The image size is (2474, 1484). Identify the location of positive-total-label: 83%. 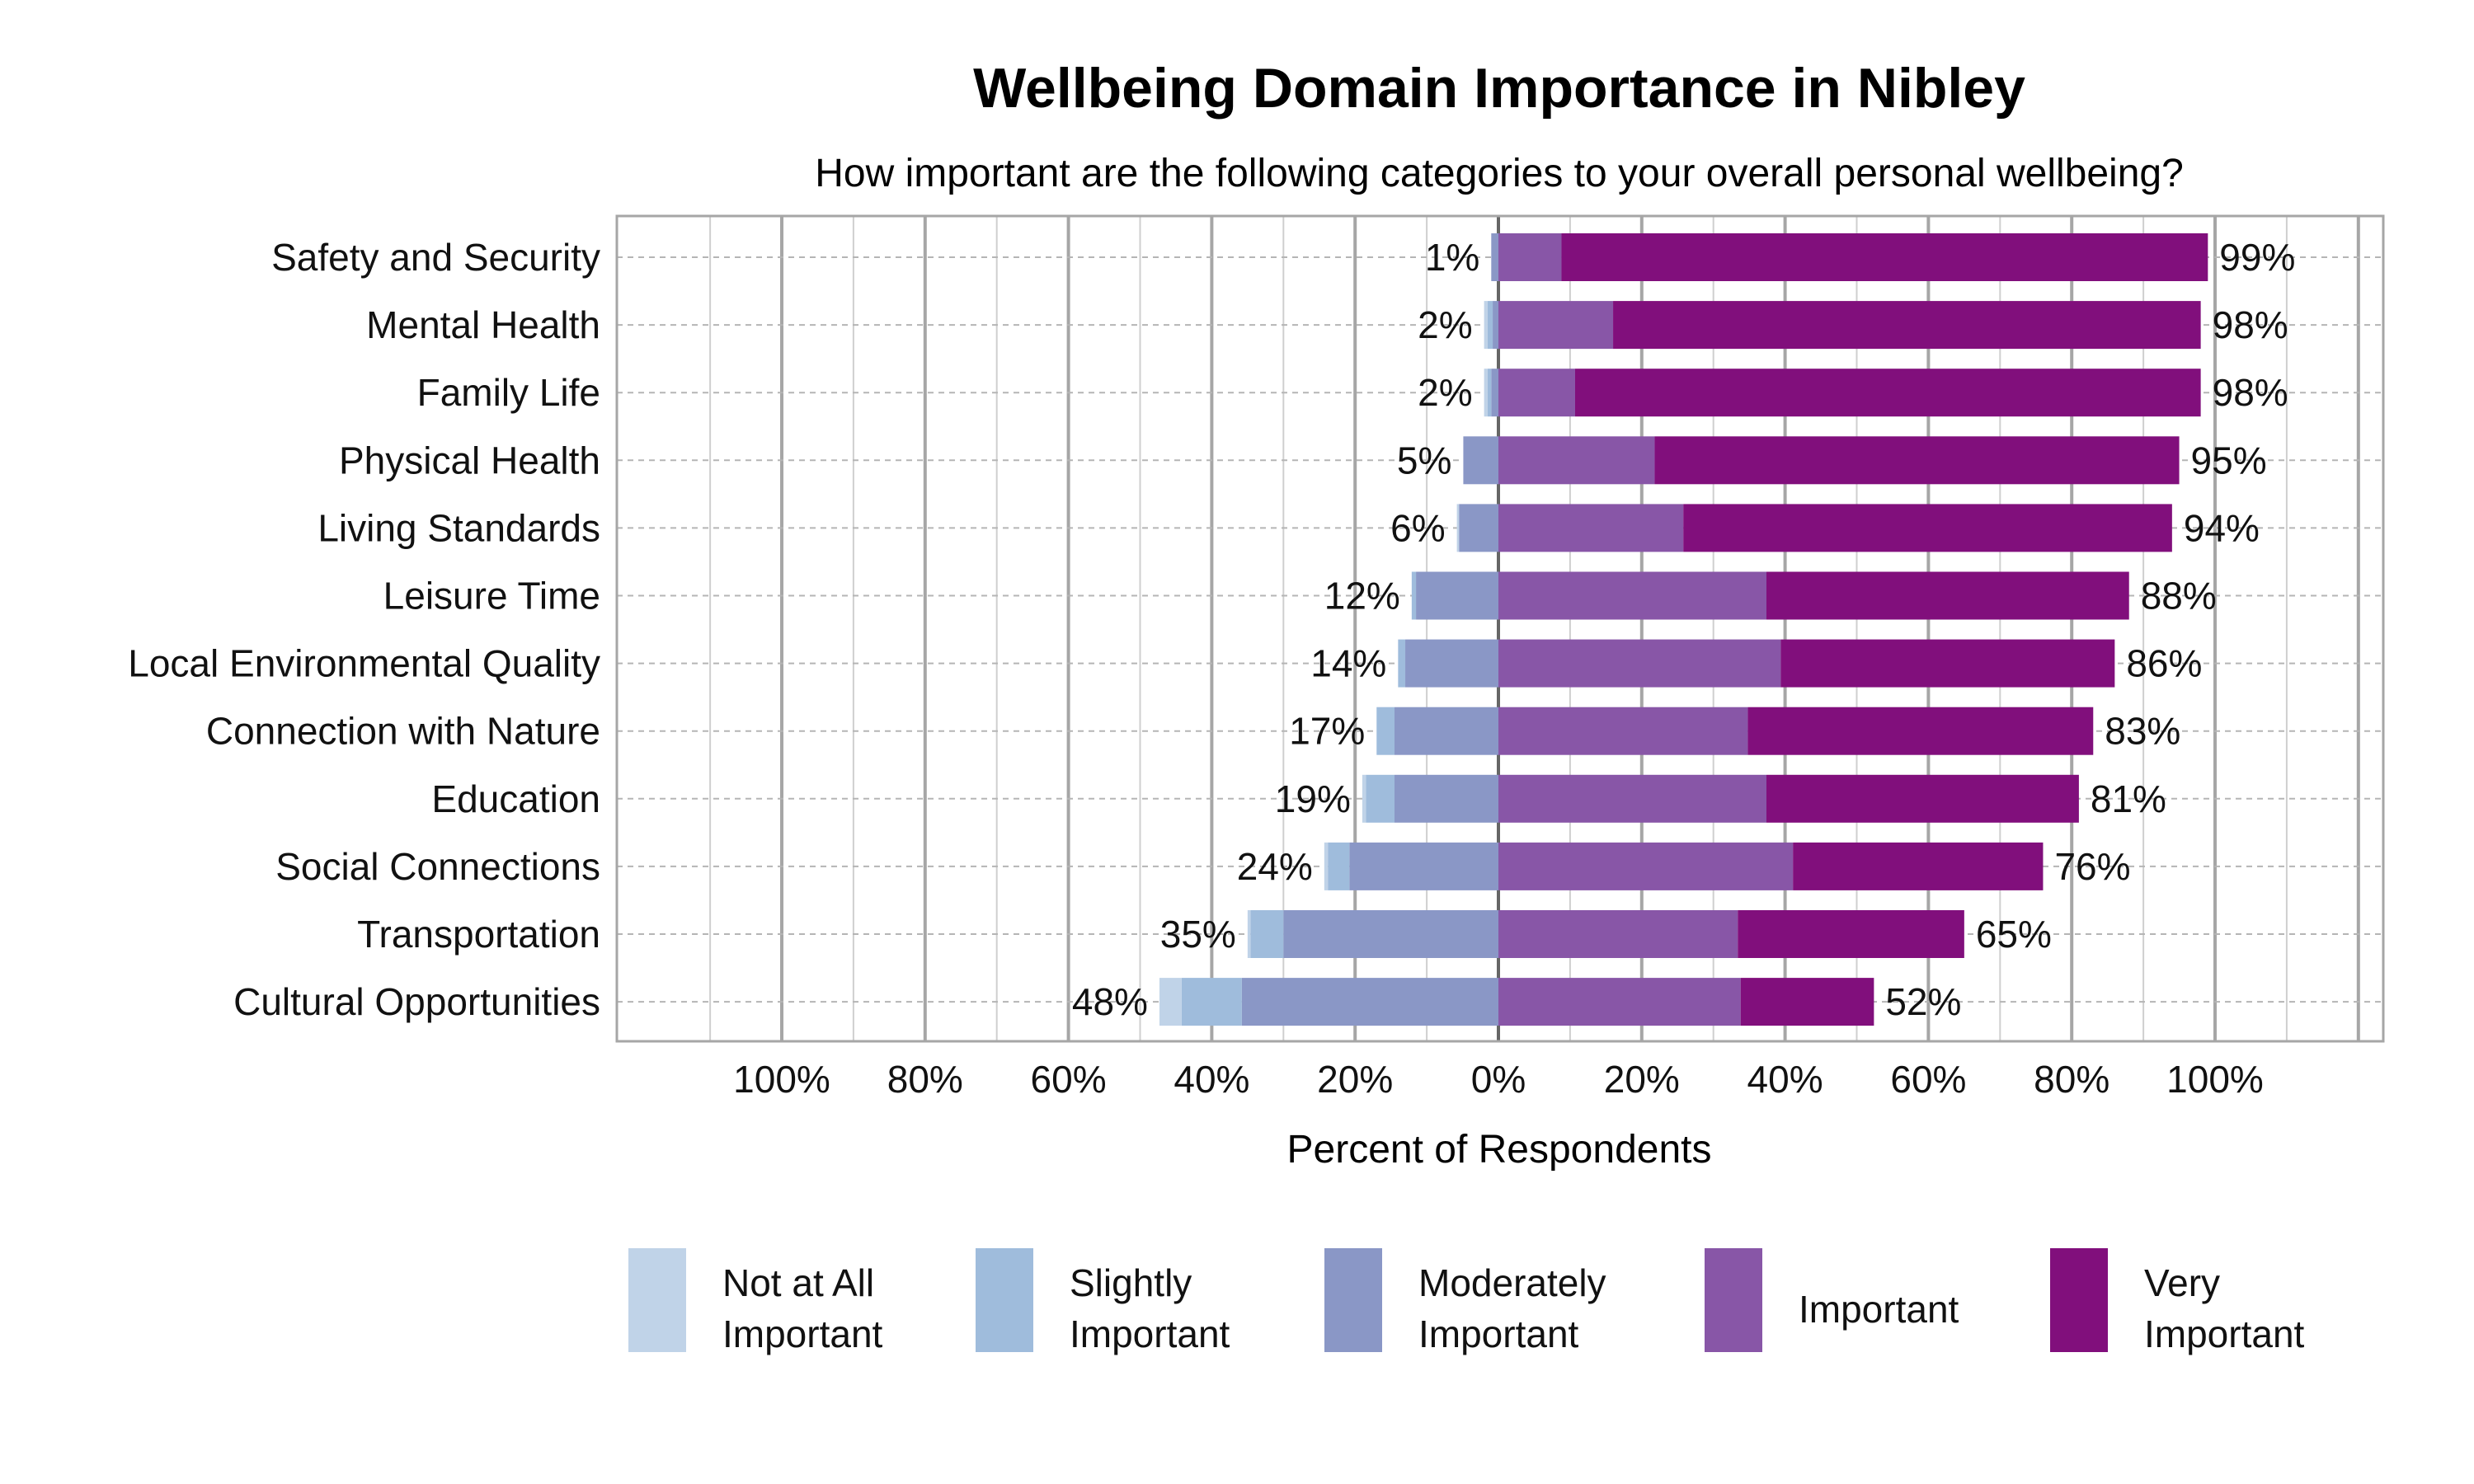
(2142, 731).